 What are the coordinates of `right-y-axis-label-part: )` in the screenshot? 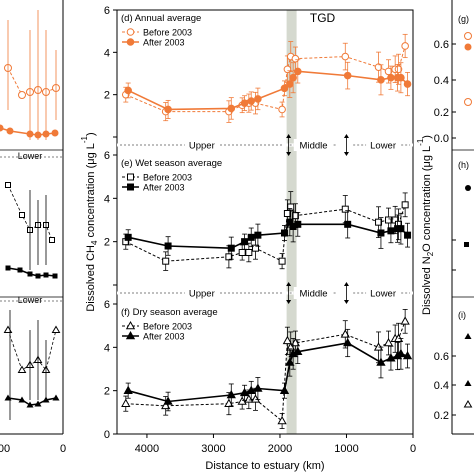 It's located at (427, 137).